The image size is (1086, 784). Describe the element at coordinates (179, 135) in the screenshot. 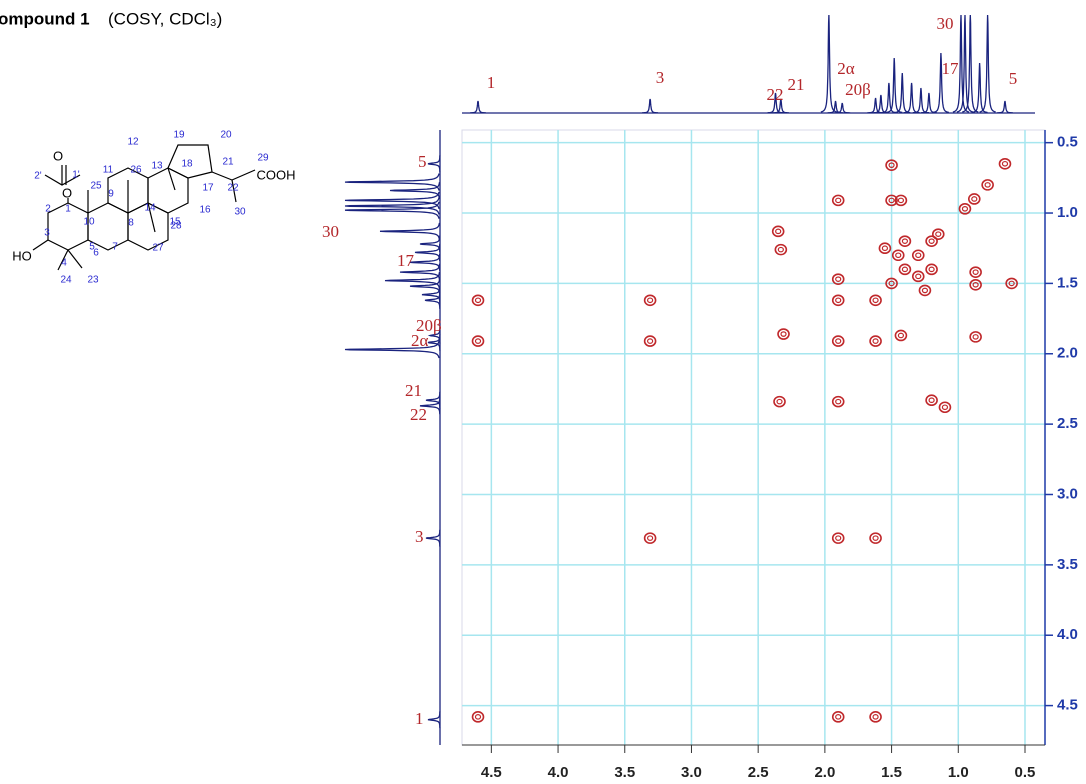

I see `atom-label: 19` at that location.